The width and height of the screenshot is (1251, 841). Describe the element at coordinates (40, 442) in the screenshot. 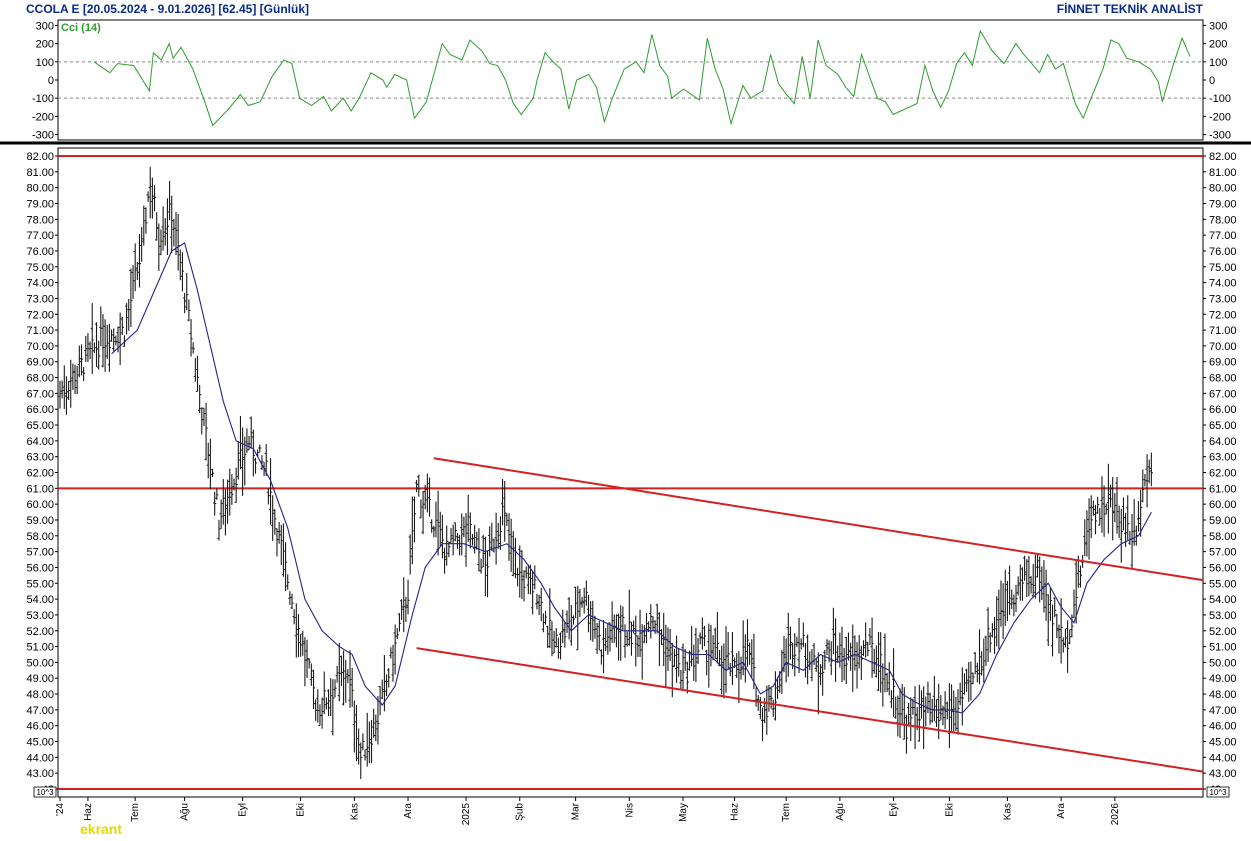

I see `price-ytick-left-label: 64.00` at that location.